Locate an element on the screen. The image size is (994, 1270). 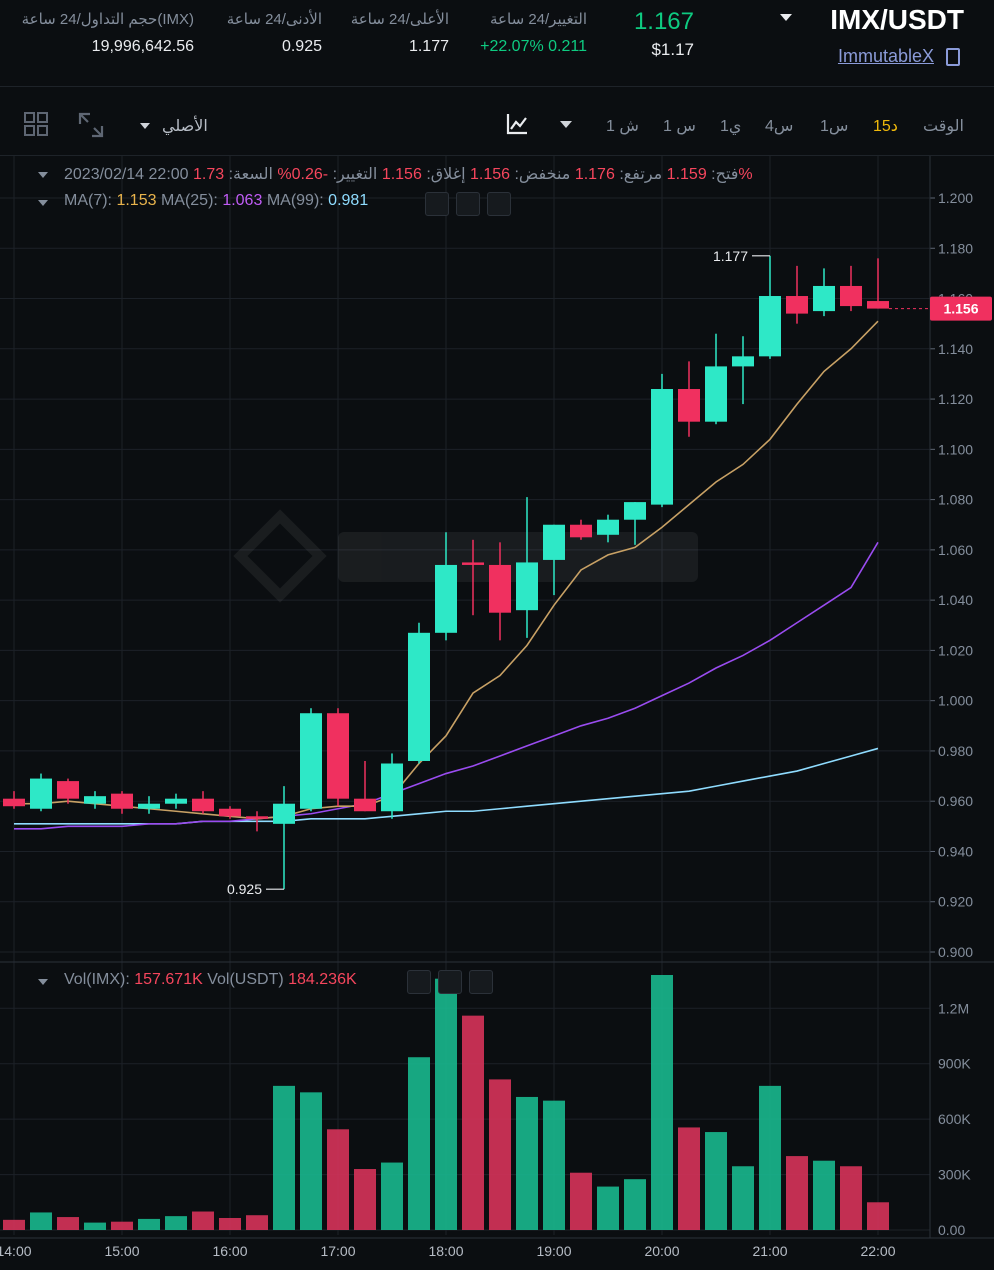
fullscreen-icon is located at coordinates (91, 125).